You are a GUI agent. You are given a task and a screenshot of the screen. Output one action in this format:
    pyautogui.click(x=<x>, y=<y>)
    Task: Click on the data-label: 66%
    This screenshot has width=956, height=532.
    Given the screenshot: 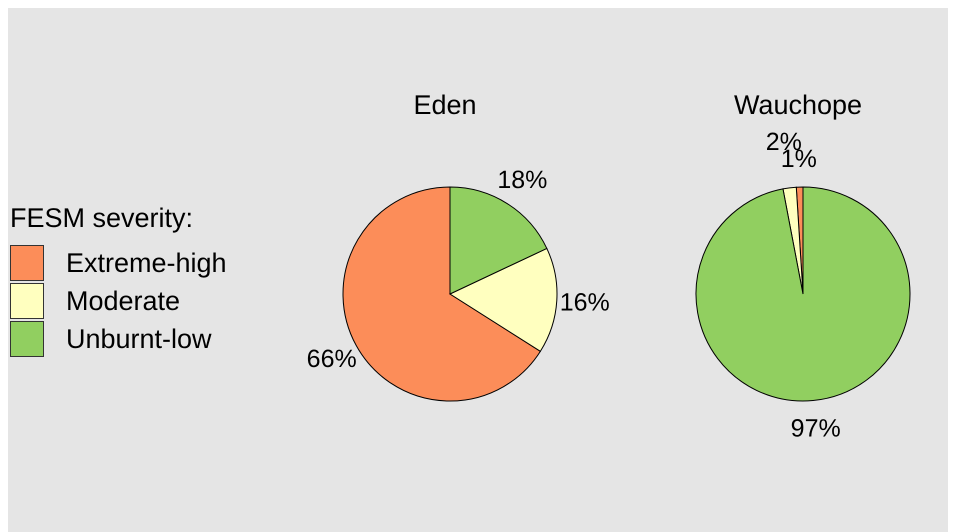 What is the action you would take?
    pyautogui.click(x=331, y=359)
    